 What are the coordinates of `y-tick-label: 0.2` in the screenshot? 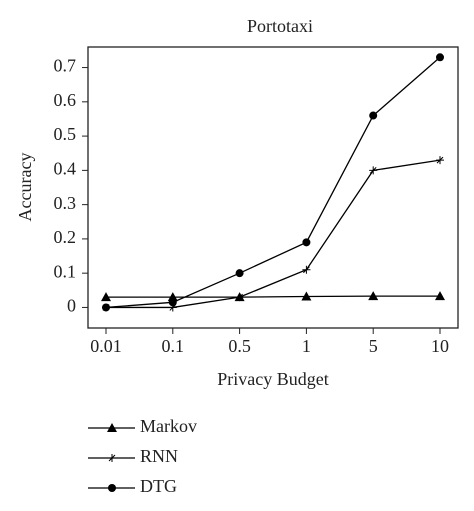 It's located at (65, 237).